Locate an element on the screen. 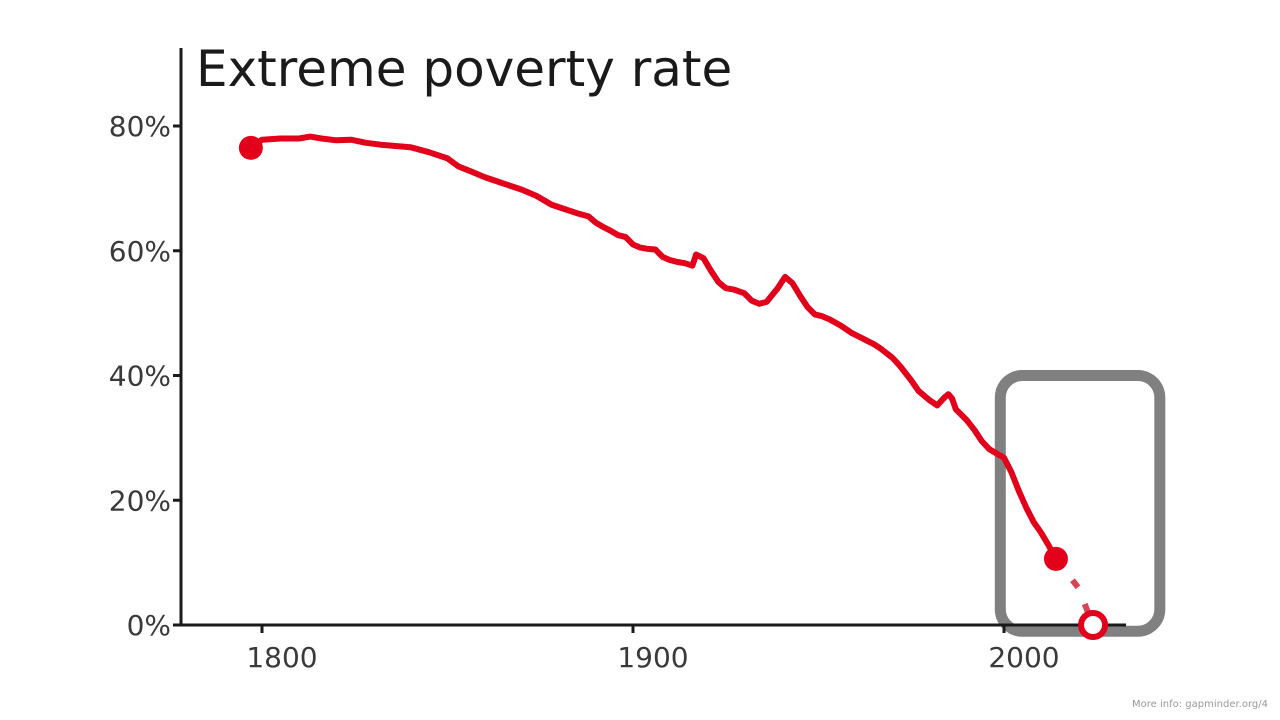 The image size is (1280, 720). y-tick-label-80: 80% is located at coordinates (140, 126).